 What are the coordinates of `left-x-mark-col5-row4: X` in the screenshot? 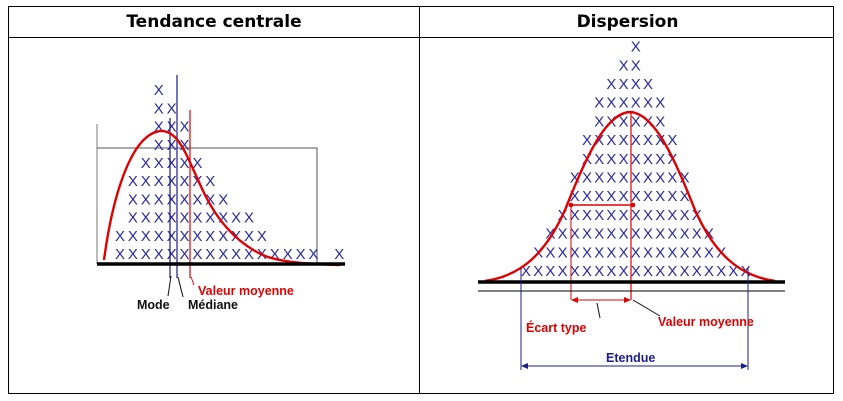 It's located at (184, 181).